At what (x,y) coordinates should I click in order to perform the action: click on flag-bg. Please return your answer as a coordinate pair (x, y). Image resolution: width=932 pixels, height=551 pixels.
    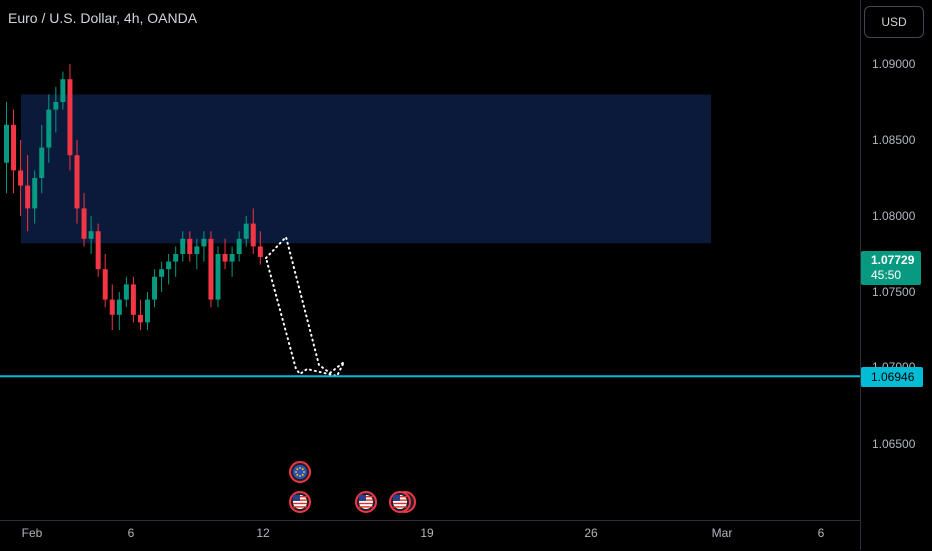
    Looking at the image, I should click on (300, 472).